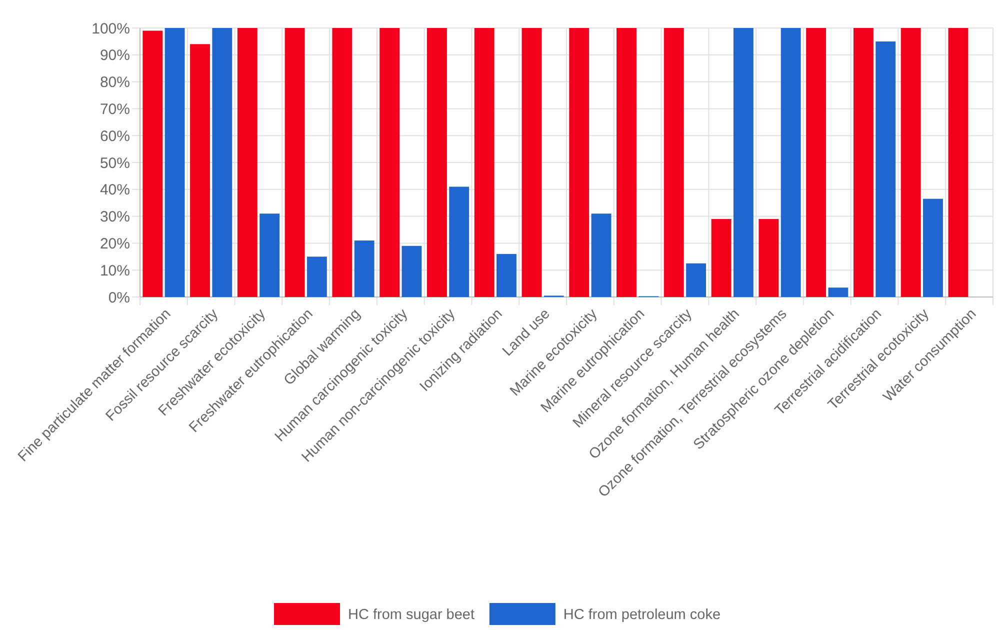  I want to click on y-tick-label: 10%, so click(115, 271).